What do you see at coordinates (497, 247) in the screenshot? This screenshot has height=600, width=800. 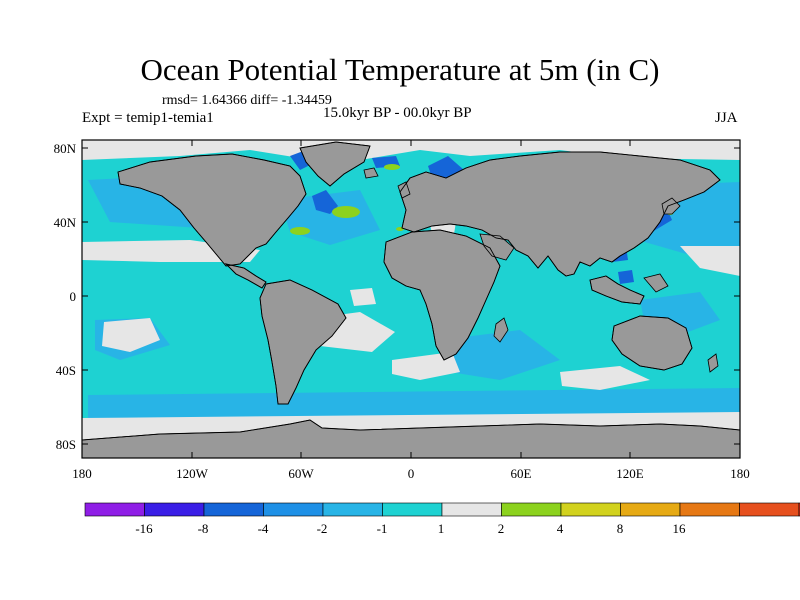 I see `landmass-arabia` at bounding box center [497, 247].